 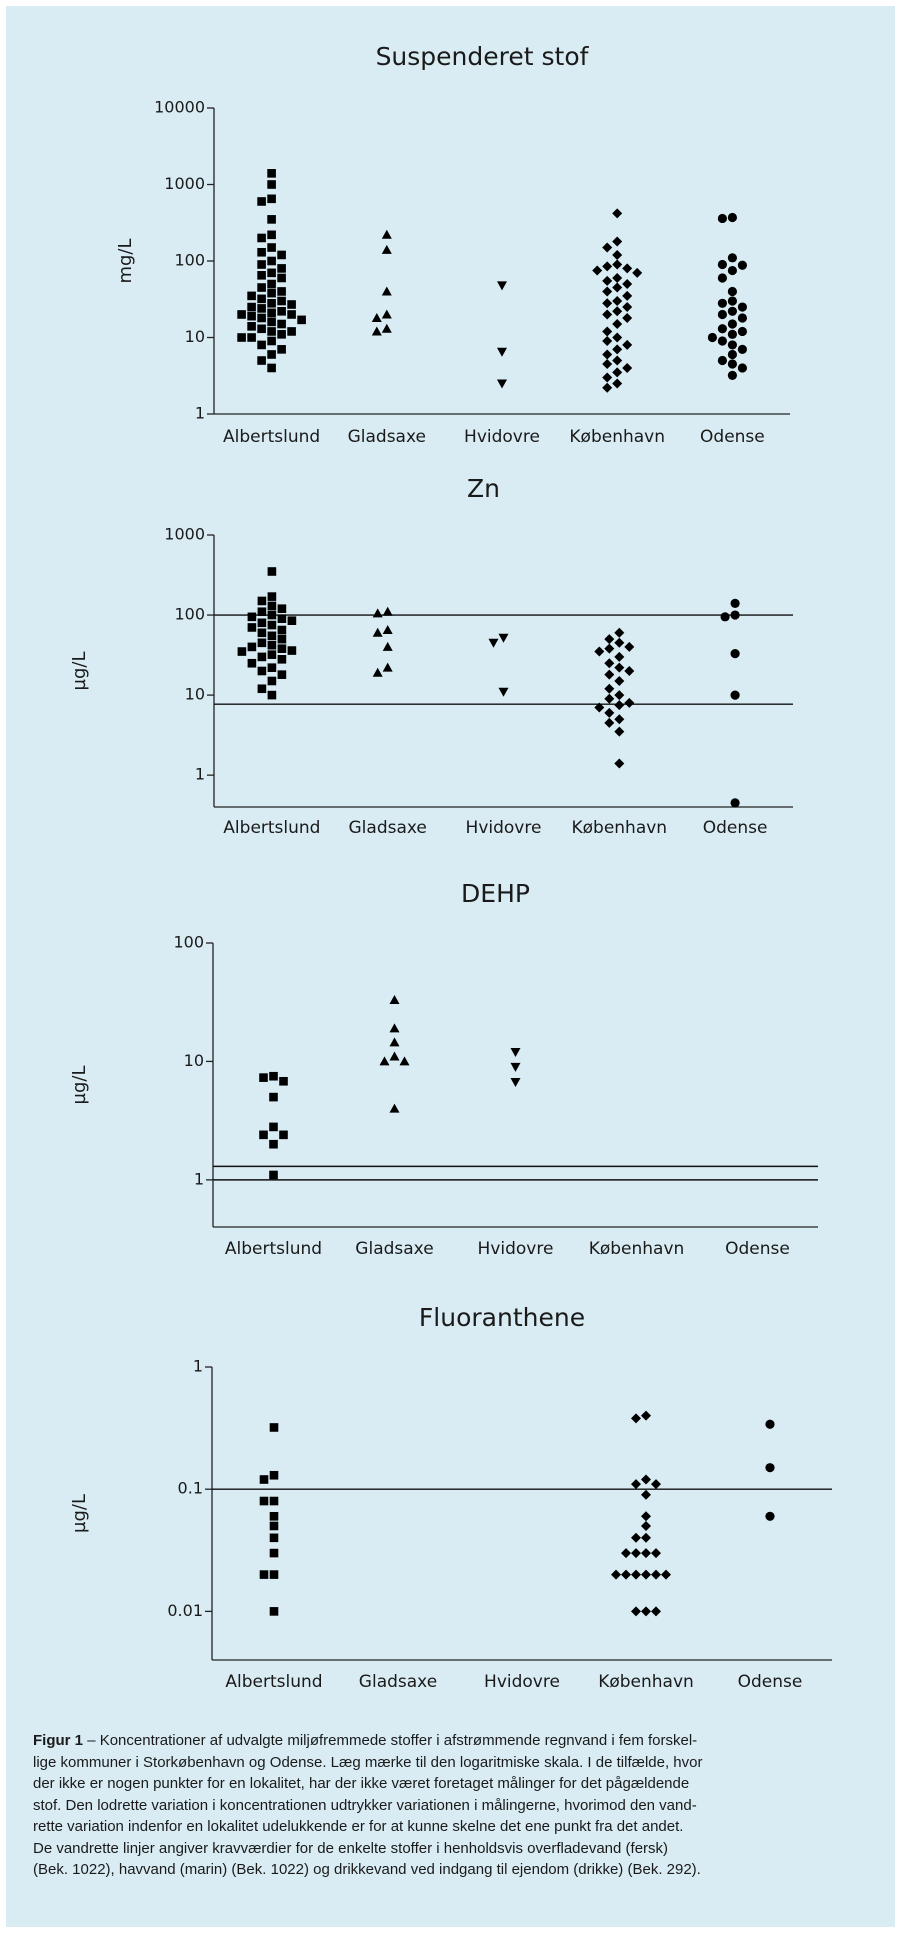 What do you see at coordinates (179, 107) in the screenshot?
I see `y-tick-label: 10000` at bounding box center [179, 107].